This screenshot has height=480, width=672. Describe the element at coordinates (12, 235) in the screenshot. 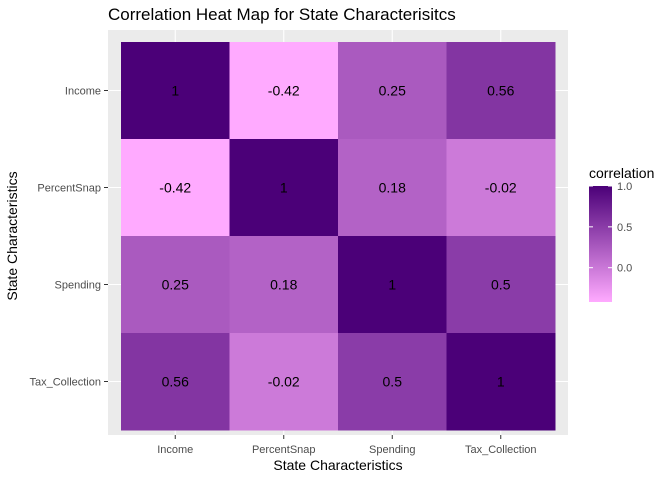

I see `y-axis-title: State Characteristics` at that location.